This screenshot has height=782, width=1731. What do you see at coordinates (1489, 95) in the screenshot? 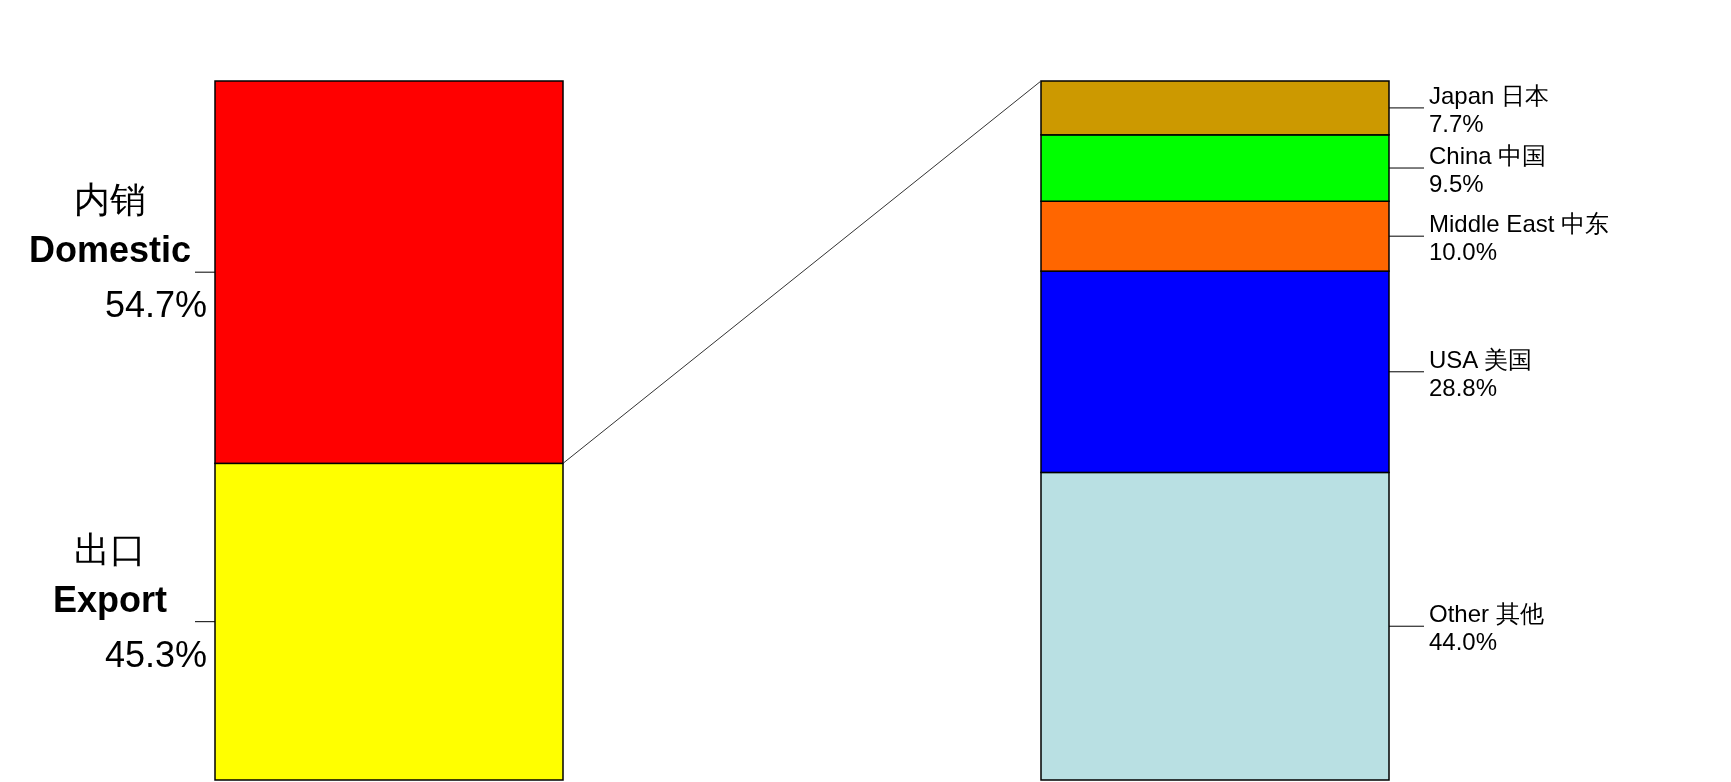
I see `series-label: Japan 日本` at bounding box center [1489, 95].